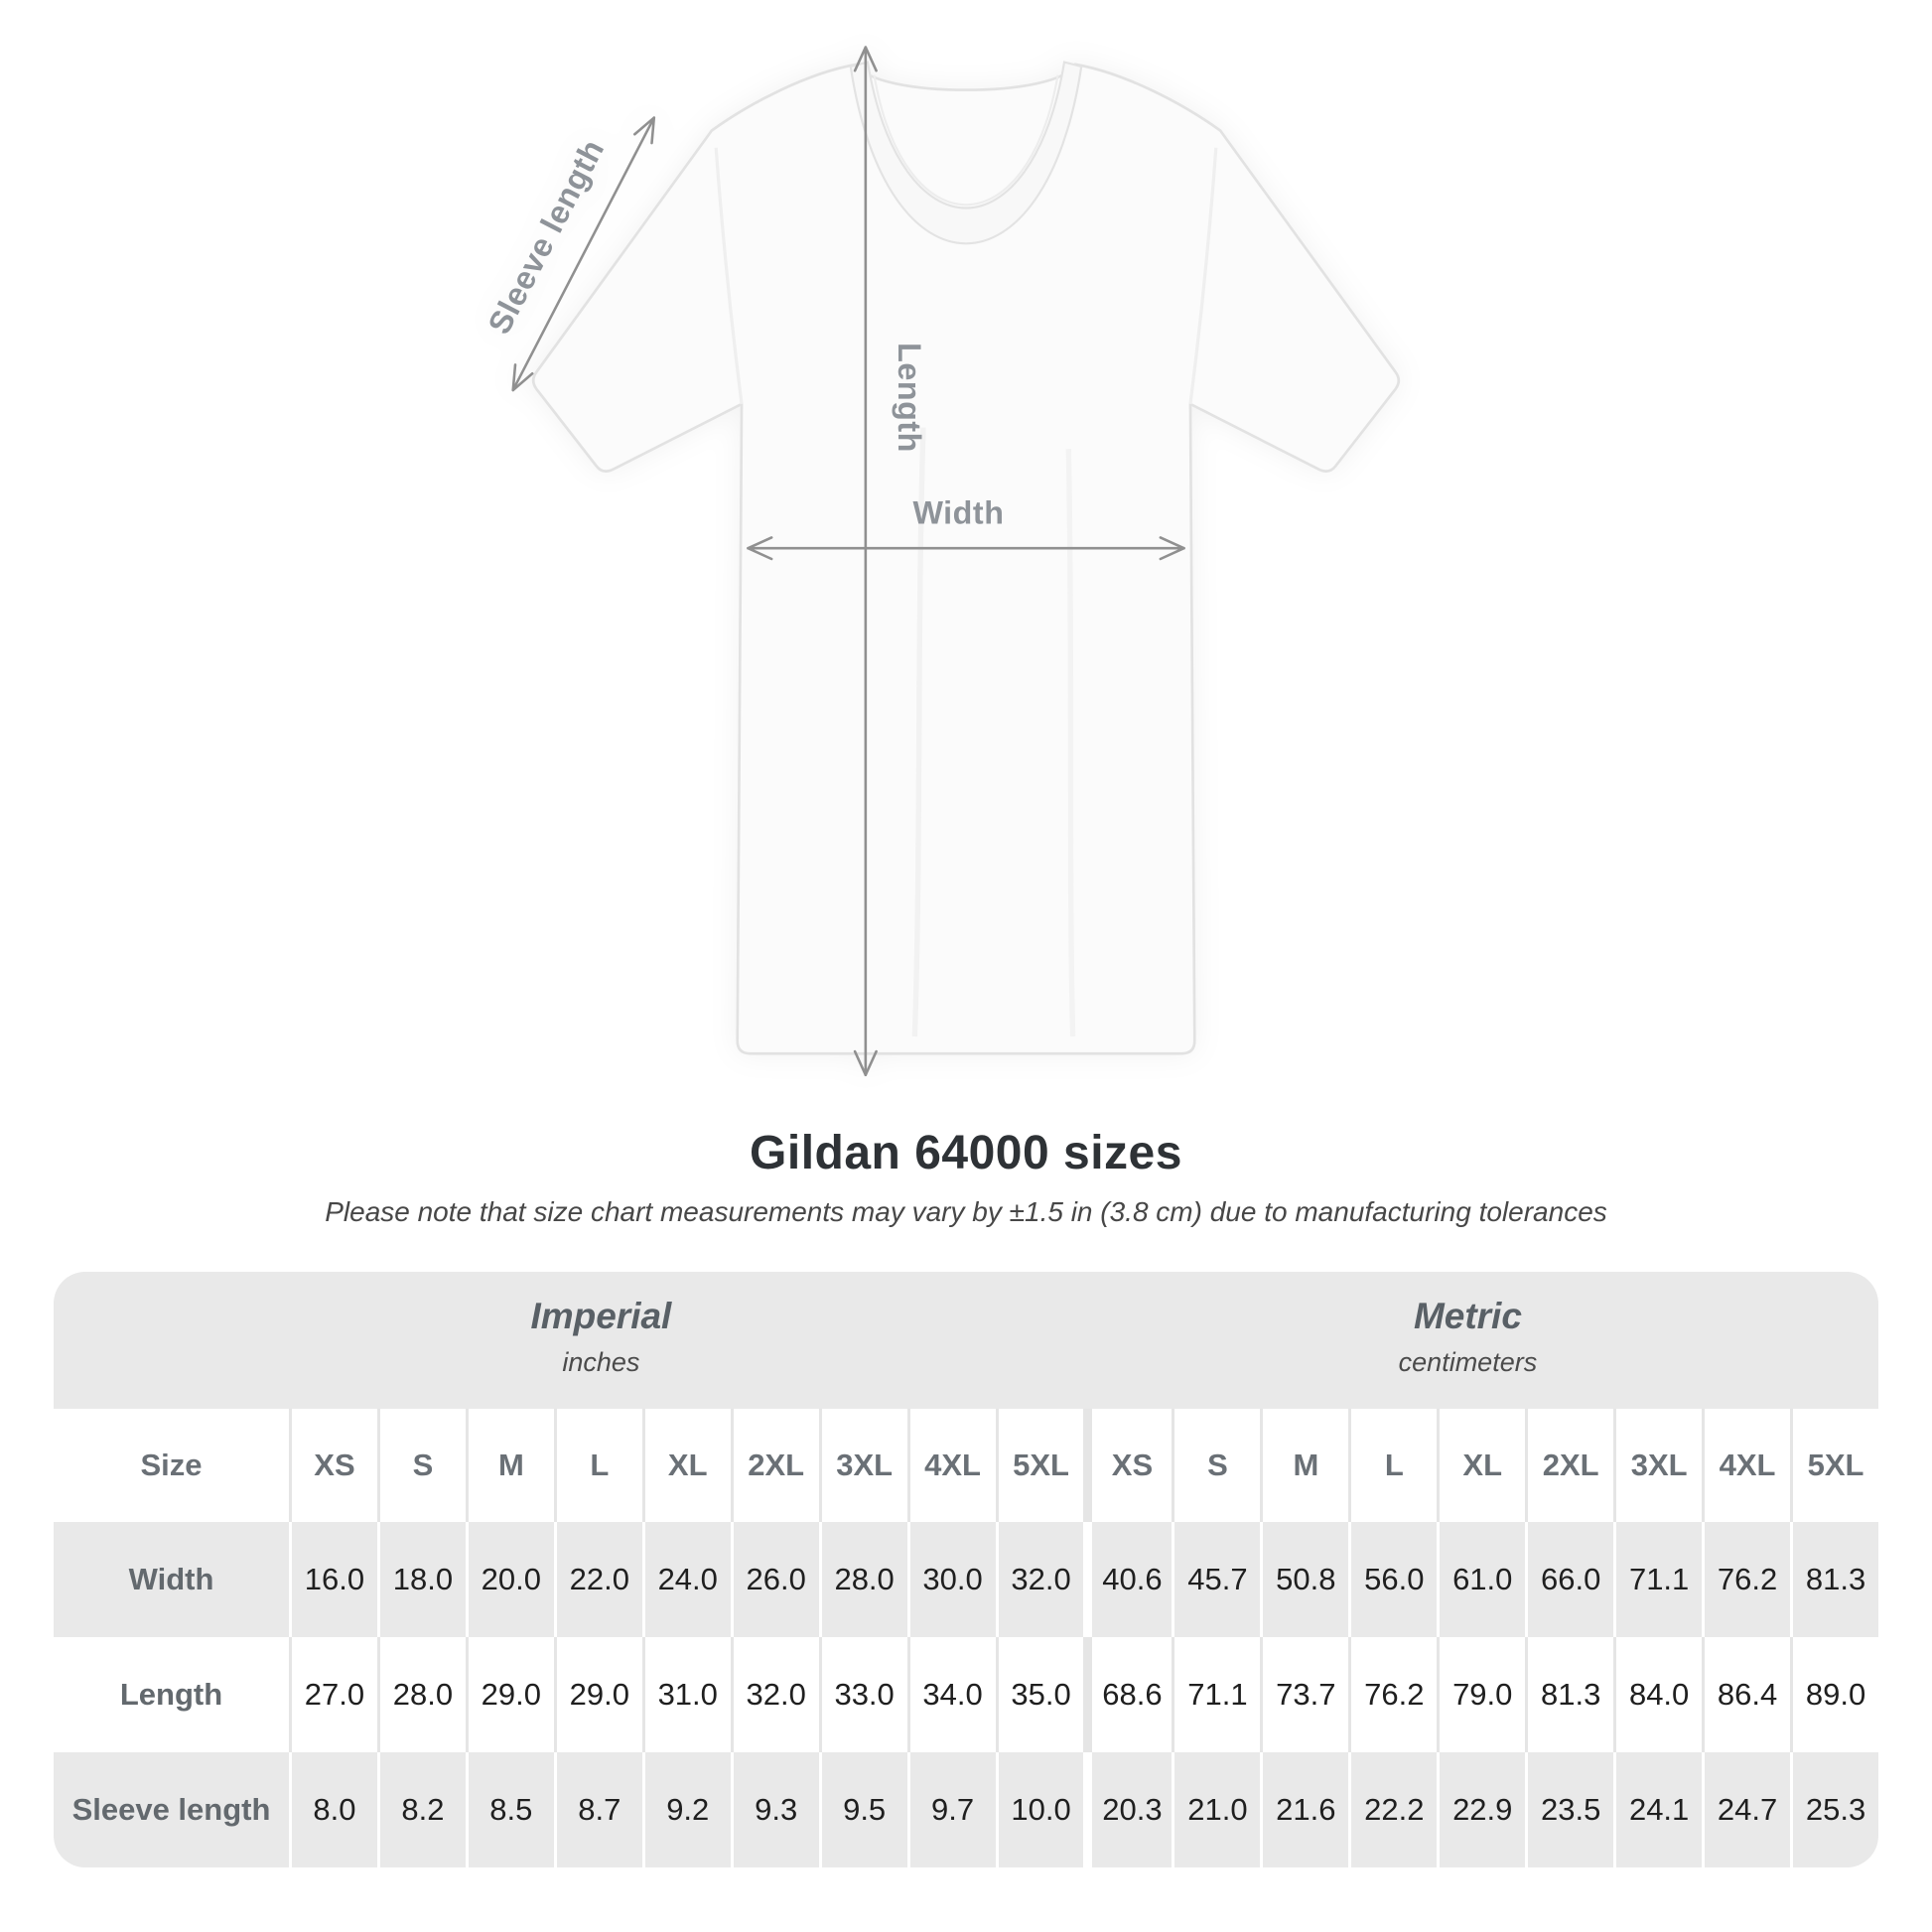 The image size is (1932, 1932). What do you see at coordinates (171, 1465) in the screenshot?
I see `size-header-label: Size` at bounding box center [171, 1465].